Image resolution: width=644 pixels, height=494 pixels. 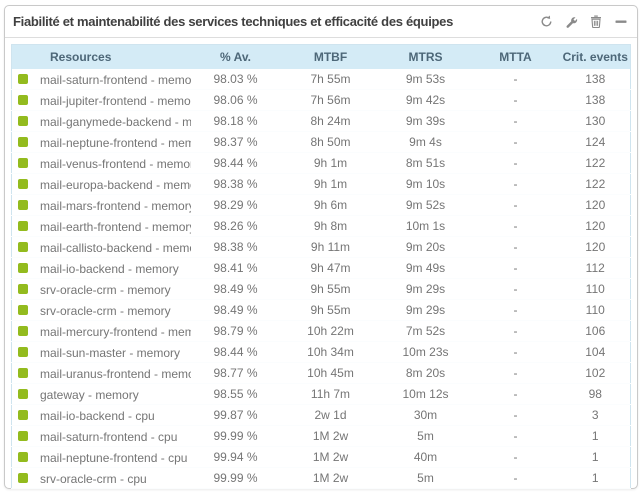 What do you see at coordinates (595, 352) in the screenshot?
I see `cell-crit_events: 104` at bounding box center [595, 352].